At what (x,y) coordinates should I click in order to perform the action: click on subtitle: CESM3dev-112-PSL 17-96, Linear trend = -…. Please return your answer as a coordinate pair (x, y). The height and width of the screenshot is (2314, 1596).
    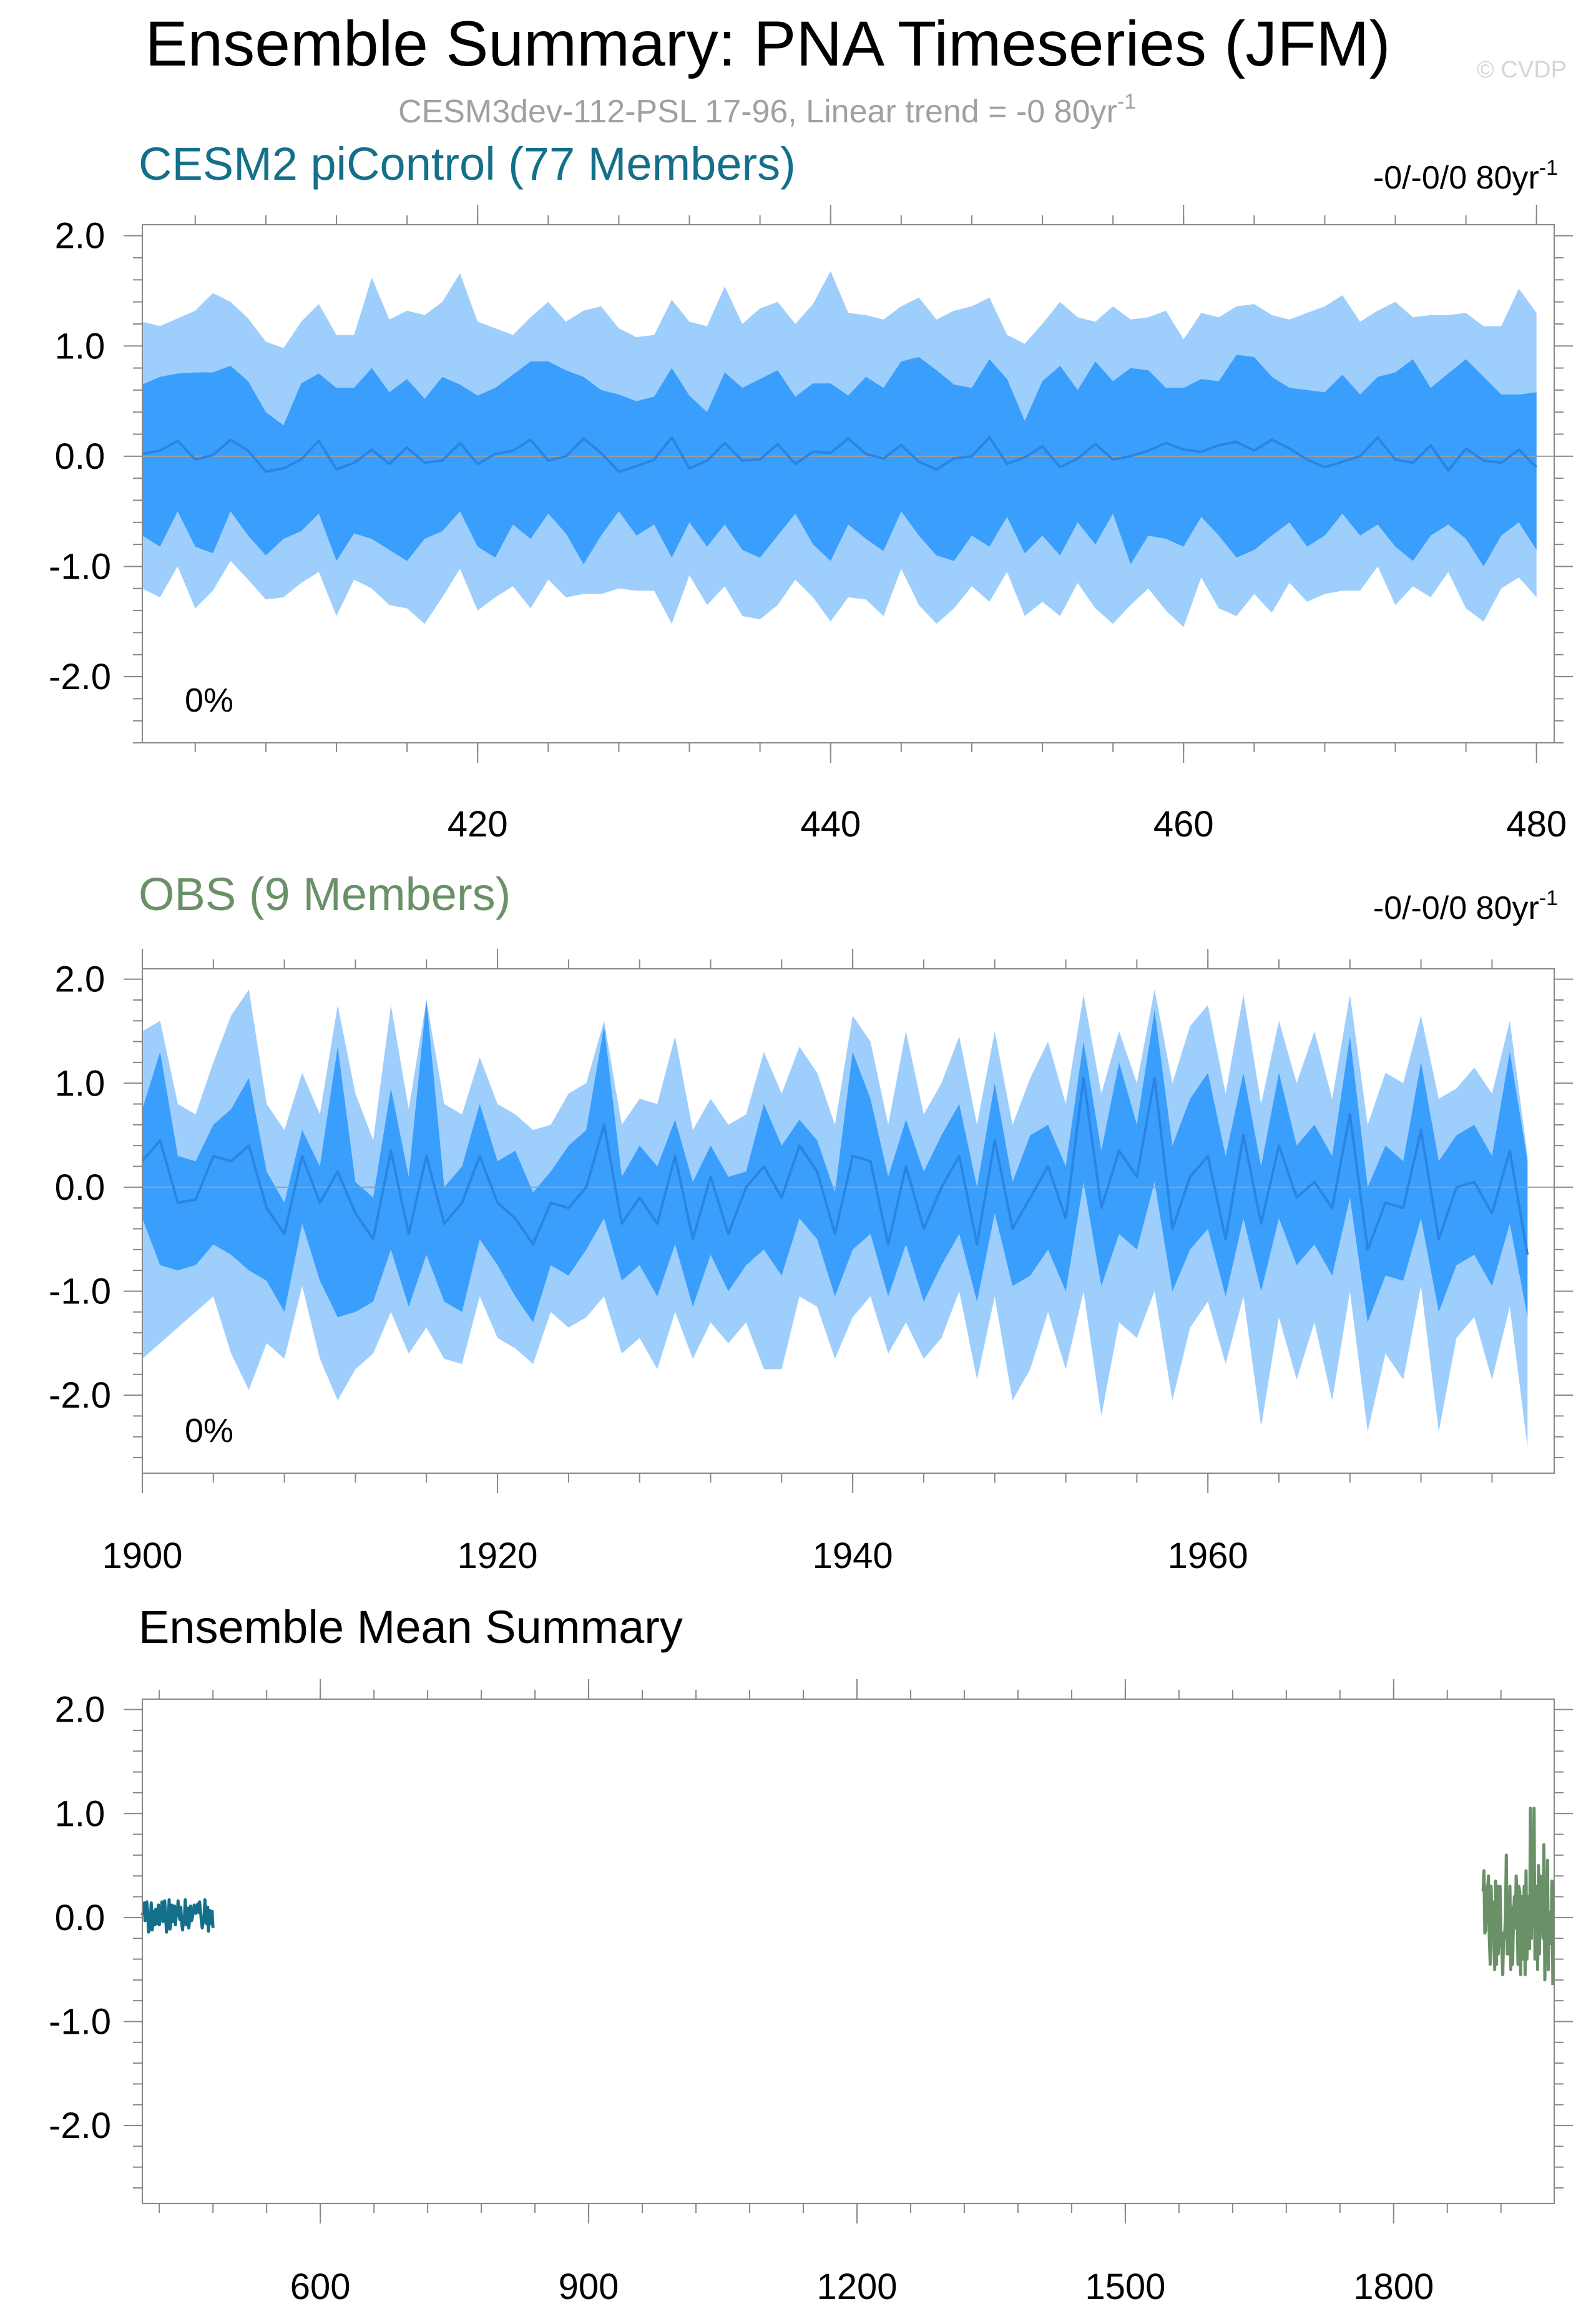
    Looking at the image, I should click on (767, 110).